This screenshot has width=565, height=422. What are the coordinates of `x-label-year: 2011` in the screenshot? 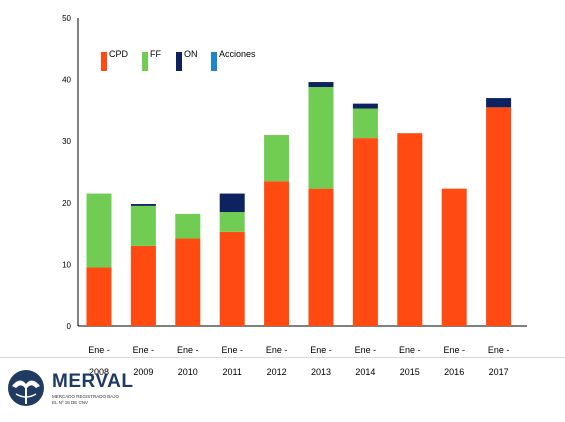 It's located at (232, 372).